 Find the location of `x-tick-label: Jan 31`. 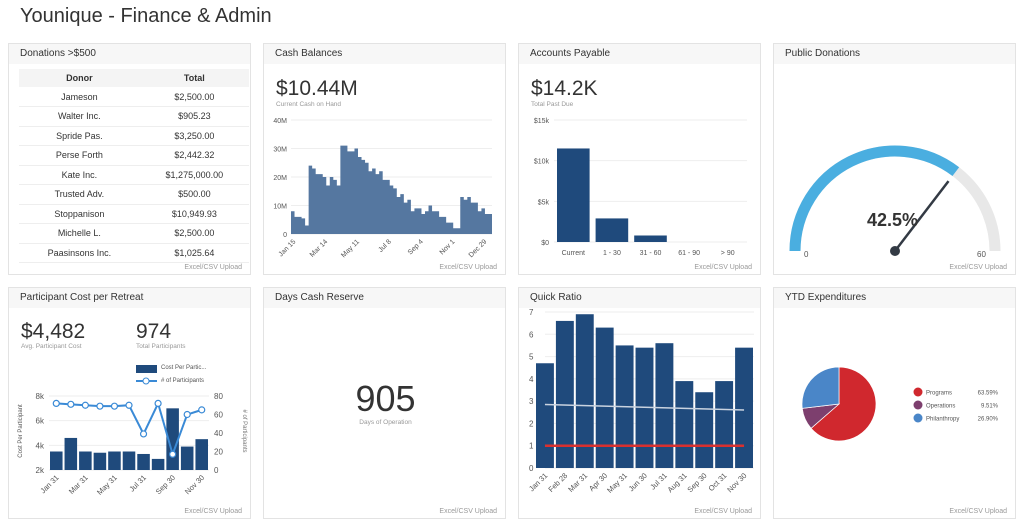

x-tick-label: Jan 31 is located at coordinates (49, 484).